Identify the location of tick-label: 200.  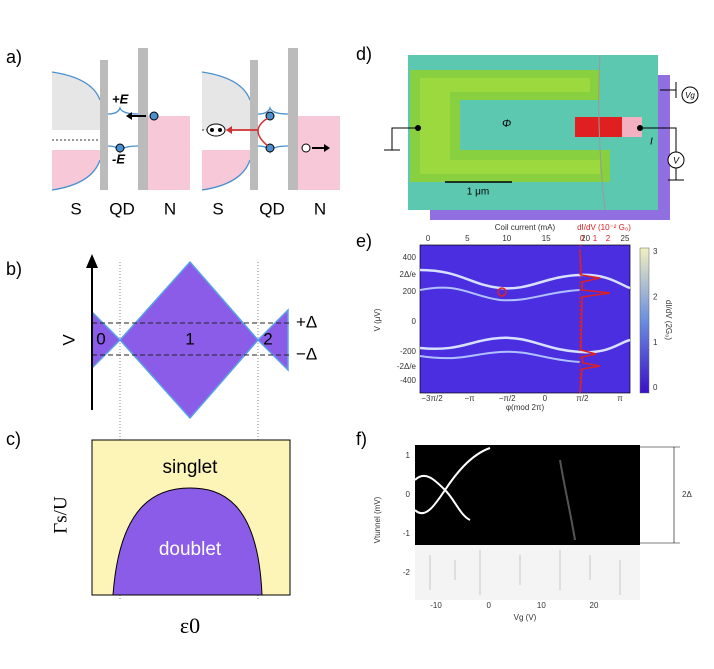
(410, 291).